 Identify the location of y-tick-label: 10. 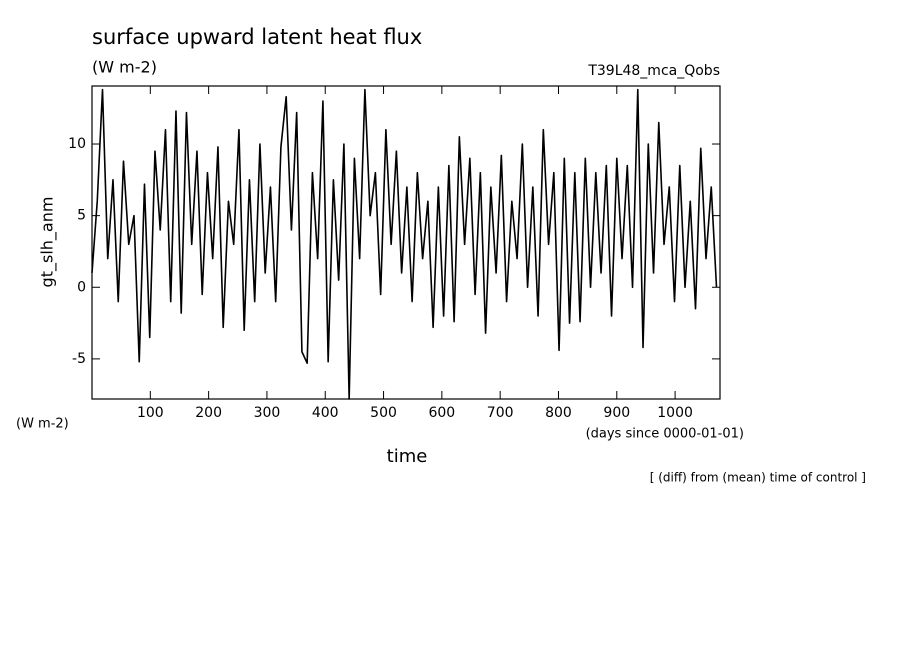
(77, 144).